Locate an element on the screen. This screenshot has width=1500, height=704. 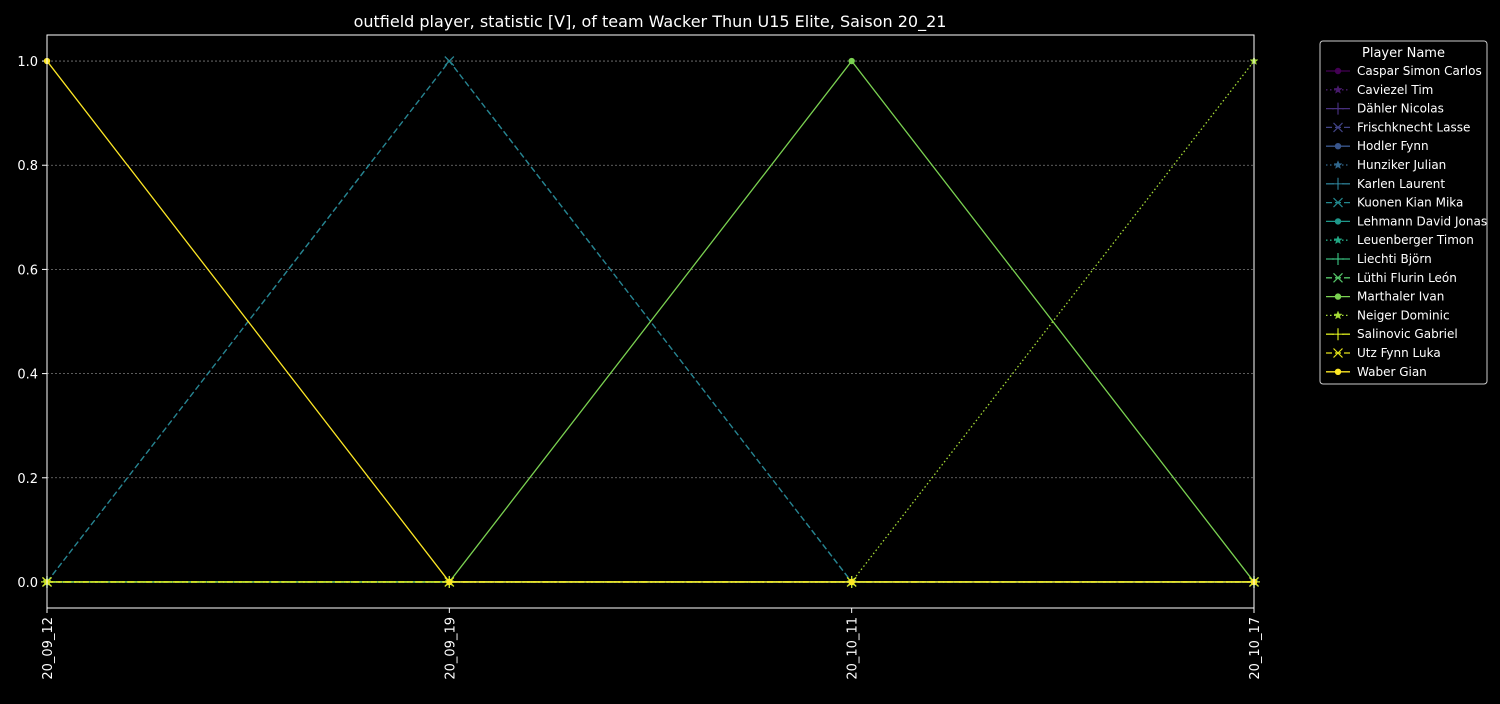
legend-label: Marthaler Ivan is located at coordinates (1400, 297).